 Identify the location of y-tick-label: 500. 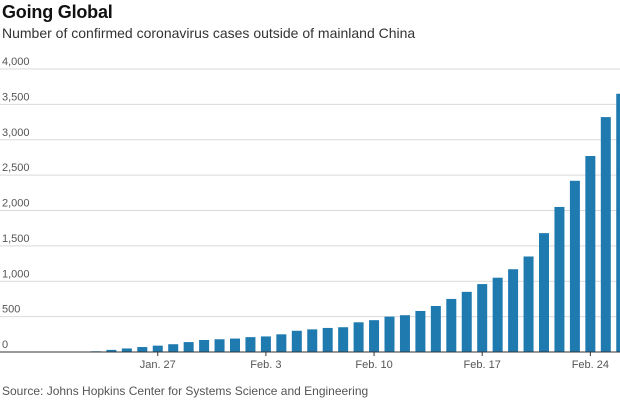
(11, 310).